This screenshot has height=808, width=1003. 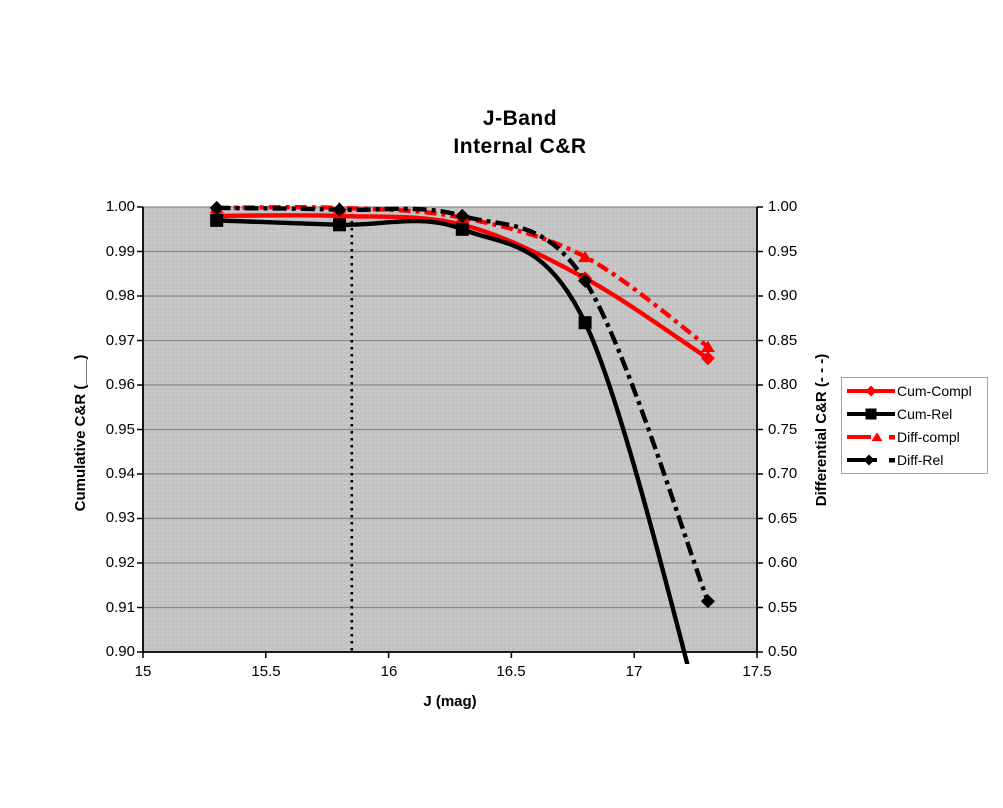 What do you see at coordinates (920, 459) in the screenshot?
I see `legend-label: Diff-Rel` at bounding box center [920, 459].